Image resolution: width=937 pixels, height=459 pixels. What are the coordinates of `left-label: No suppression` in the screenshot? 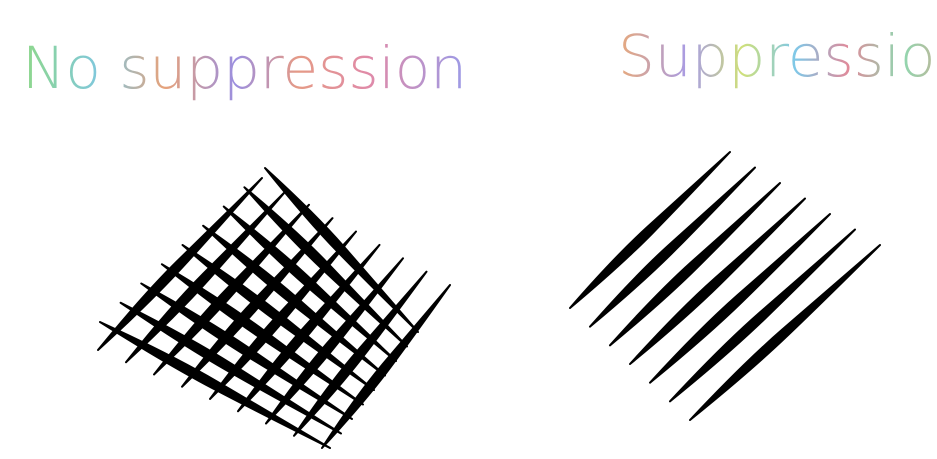 It's located at (244, 68).